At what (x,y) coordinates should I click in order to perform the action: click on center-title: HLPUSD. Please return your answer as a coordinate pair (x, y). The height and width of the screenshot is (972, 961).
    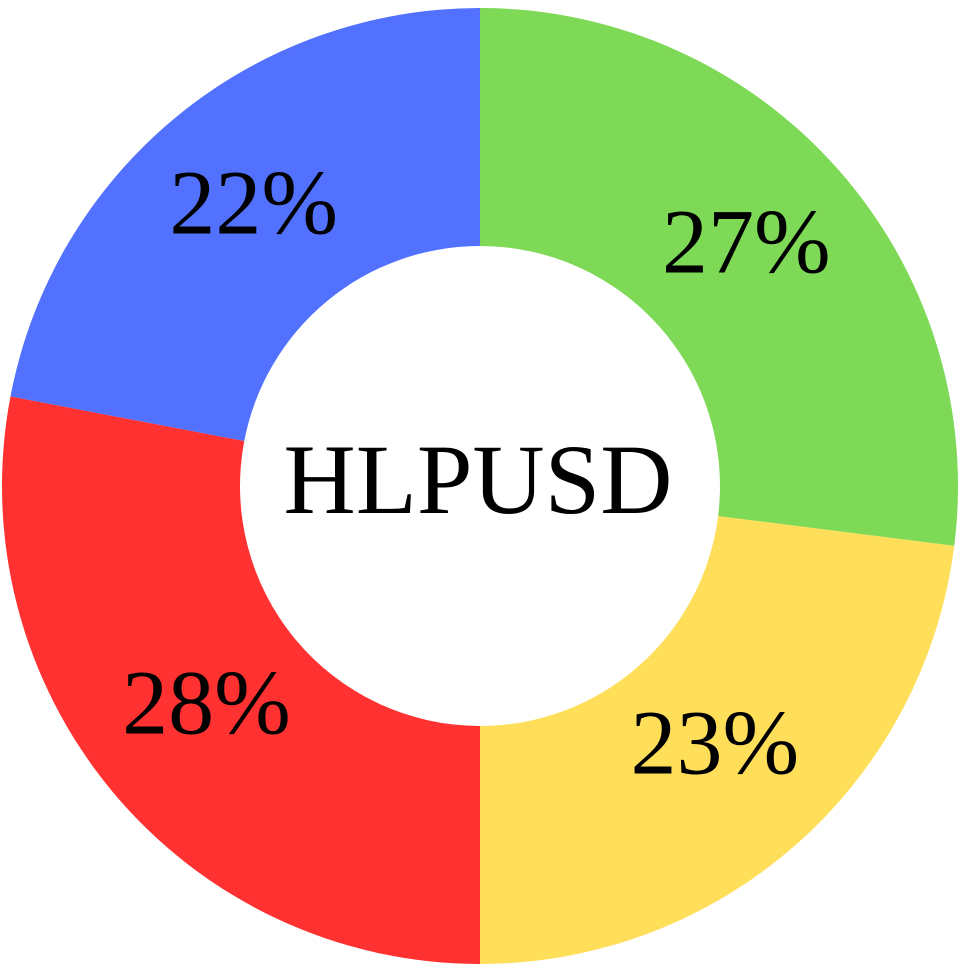
    Looking at the image, I should click on (478, 479).